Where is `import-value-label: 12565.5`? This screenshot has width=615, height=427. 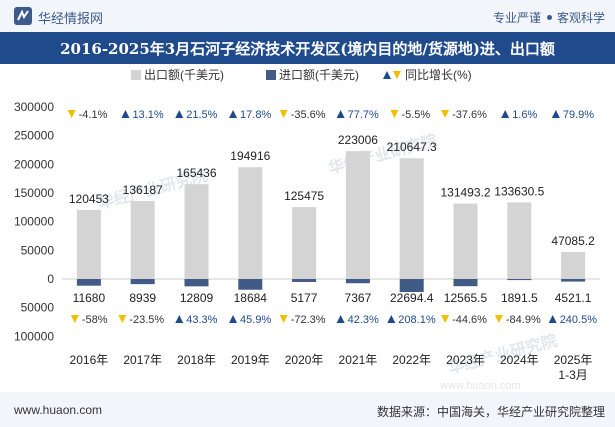 import-value-label: 12565.5 is located at coordinates (466, 298).